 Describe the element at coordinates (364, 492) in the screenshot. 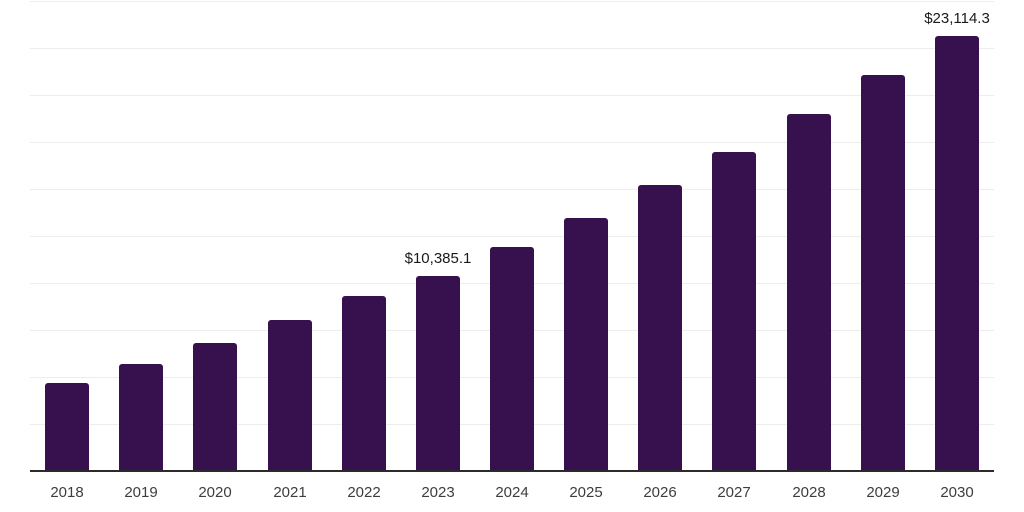

I see `x-tick-label-2022: 2022` at that location.